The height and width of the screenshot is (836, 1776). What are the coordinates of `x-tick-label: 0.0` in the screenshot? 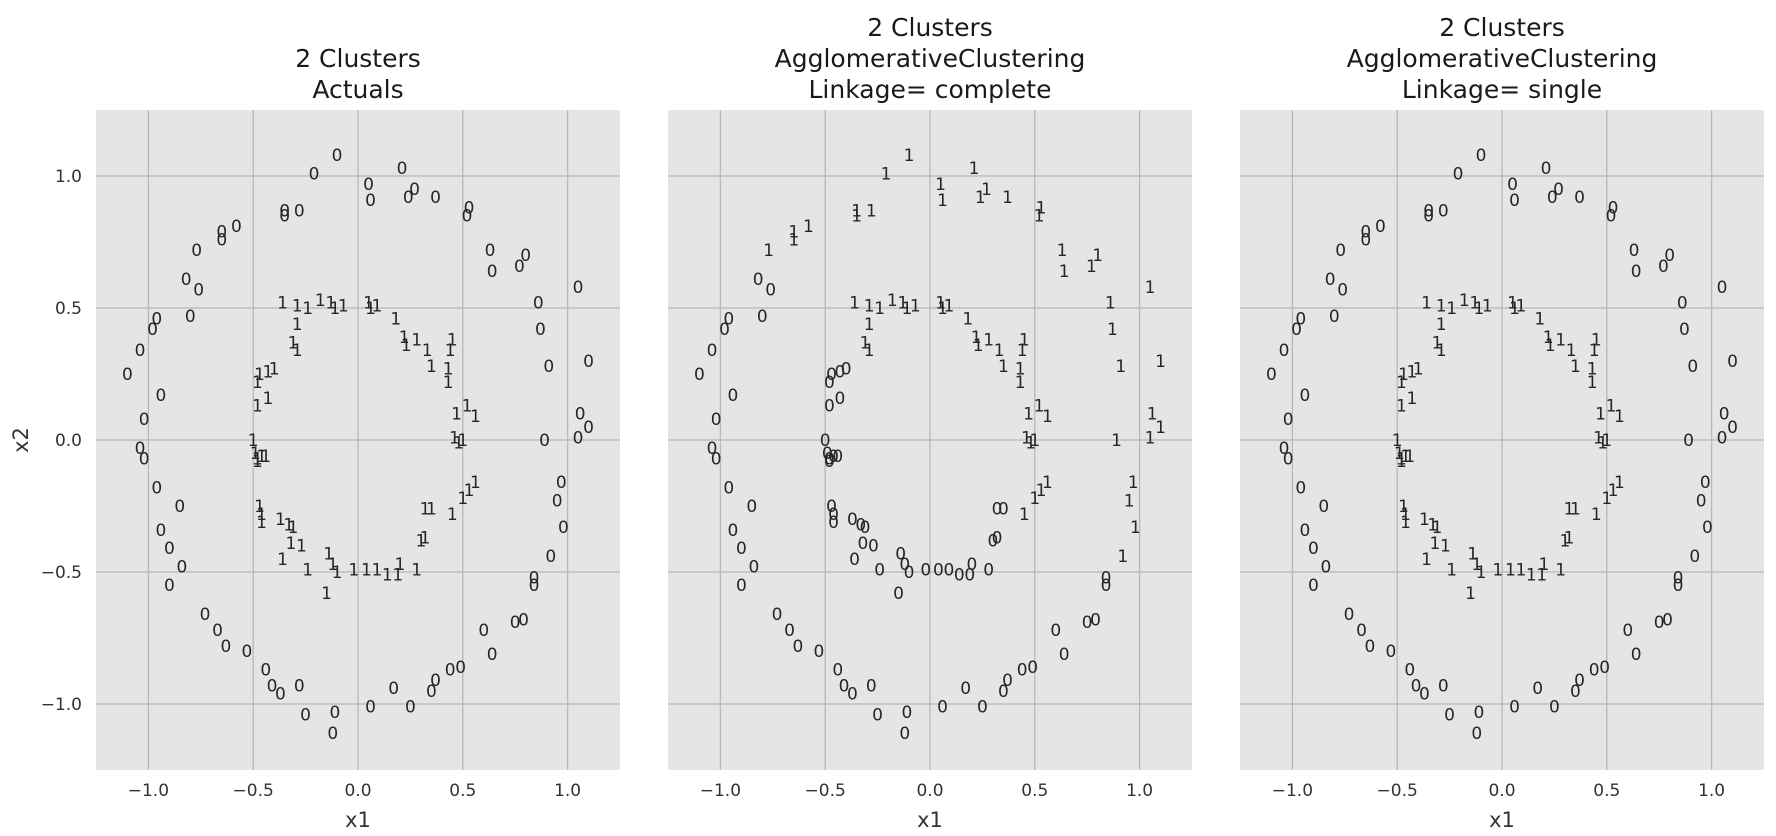 It's located at (1501, 791).